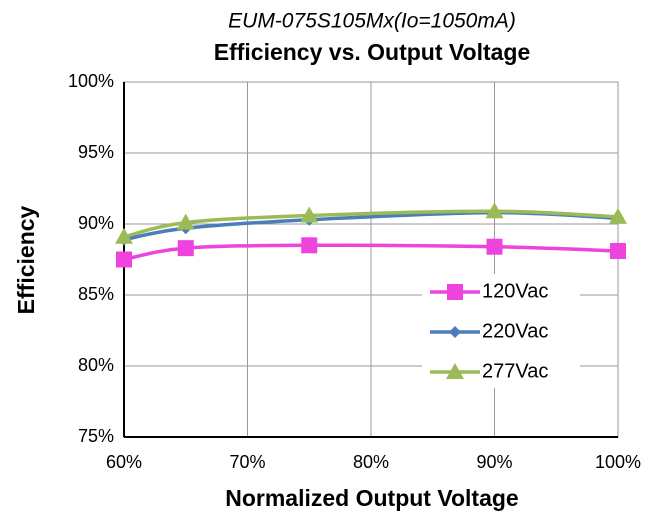 The image size is (662, 518). What do you see at coordinates (371, 498) in the screenshot?
I see `x-axis-label: Normalized Output Voltage` at bounding box center [371, 498].